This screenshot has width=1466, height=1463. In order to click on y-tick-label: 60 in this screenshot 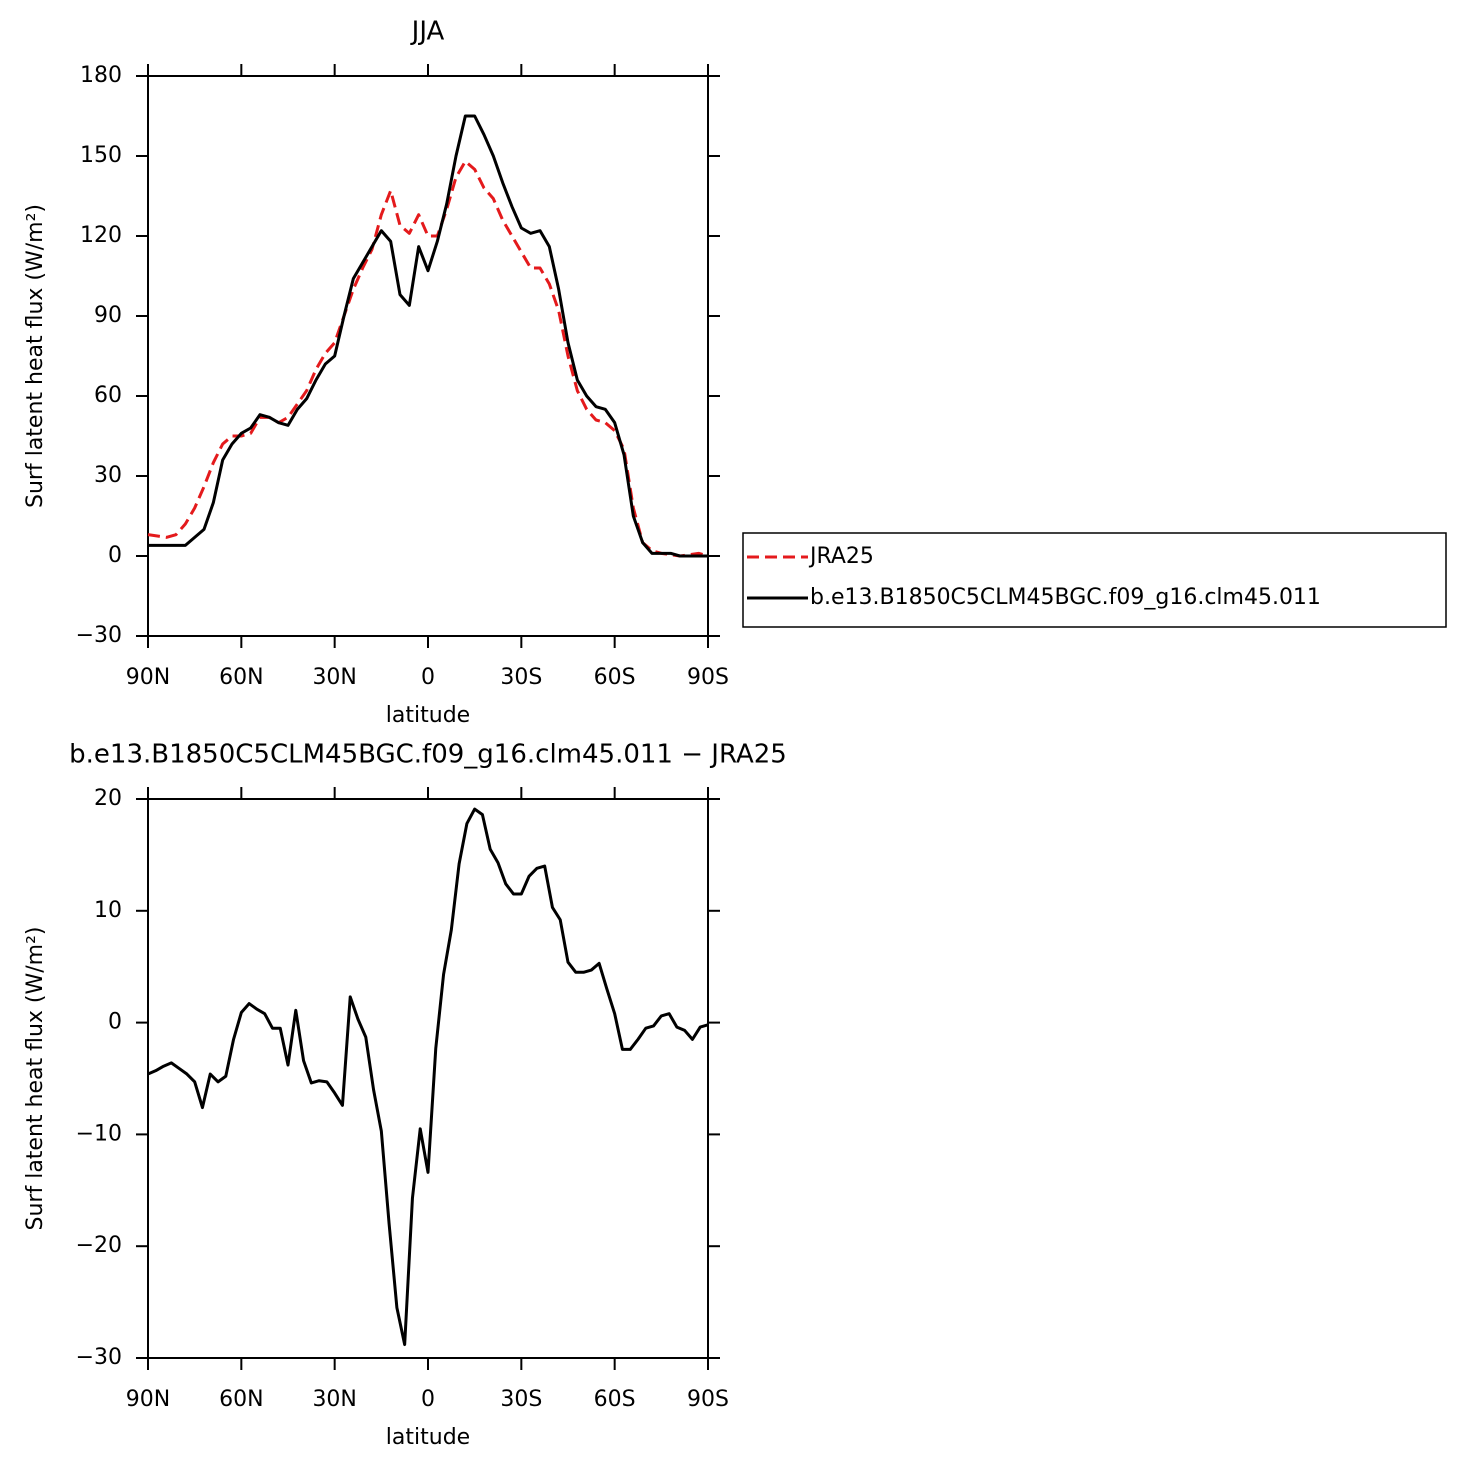, I will do `click(108, 395)`.